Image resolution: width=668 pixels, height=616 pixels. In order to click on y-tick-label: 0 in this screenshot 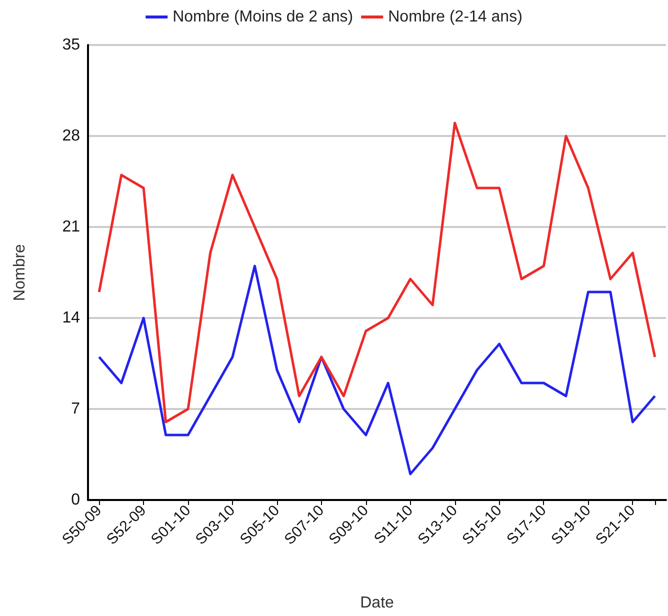, I will do `click(75, 500)`.